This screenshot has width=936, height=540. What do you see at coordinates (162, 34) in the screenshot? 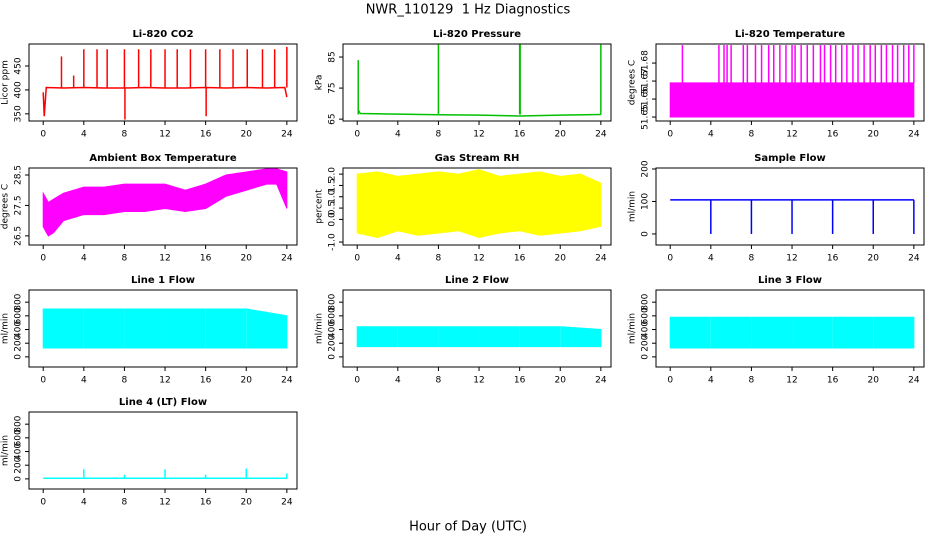
I see `panel-title: Li-820 CO2` at bounding box center [162, 34].